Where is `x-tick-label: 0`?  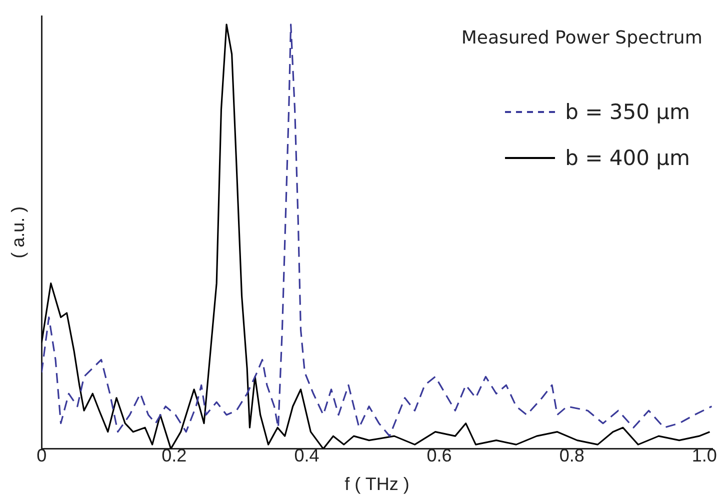 x-tick-label: 0 is located at coordinates (41, 456).